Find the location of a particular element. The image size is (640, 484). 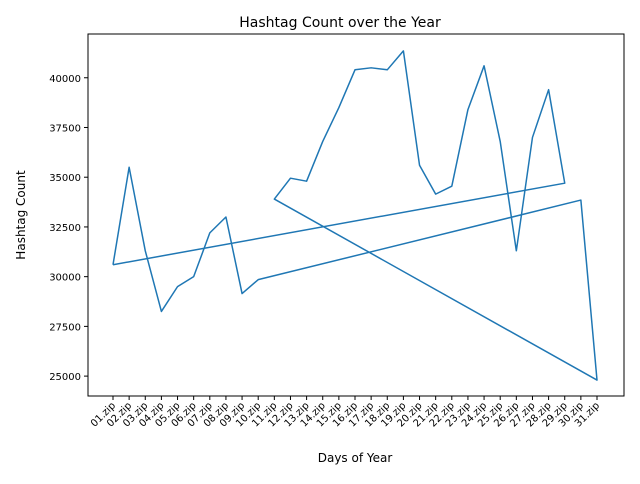

y-axis-label: Hashtag Count is located at coordinates (21, 215).